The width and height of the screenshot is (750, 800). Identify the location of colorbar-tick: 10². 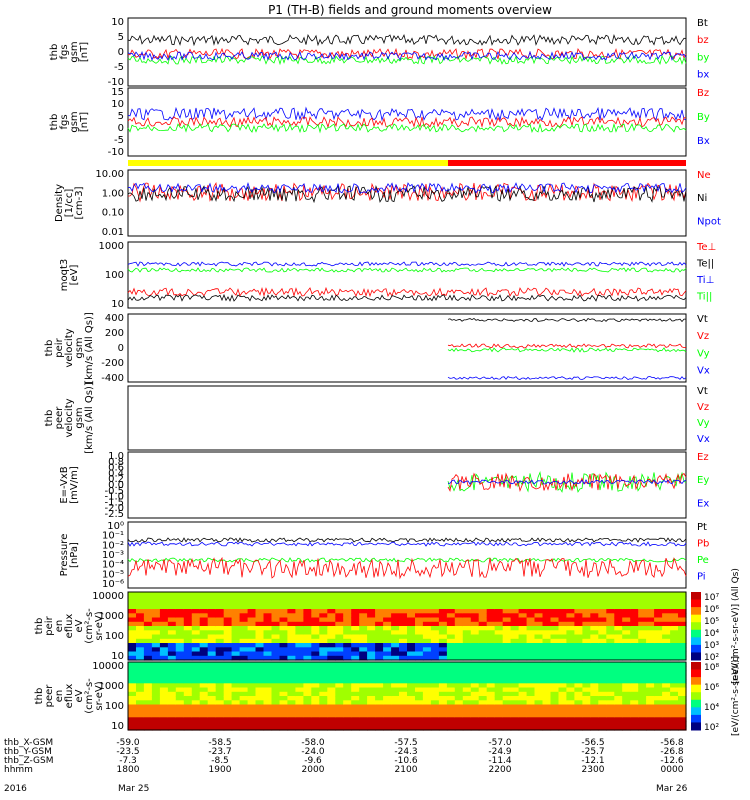
(711, 728).